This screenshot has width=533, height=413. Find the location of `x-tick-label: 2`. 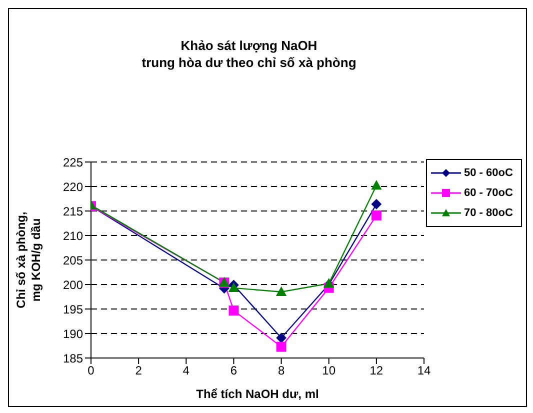

x-tick-label: 2 is located at coordinates (138, 371).